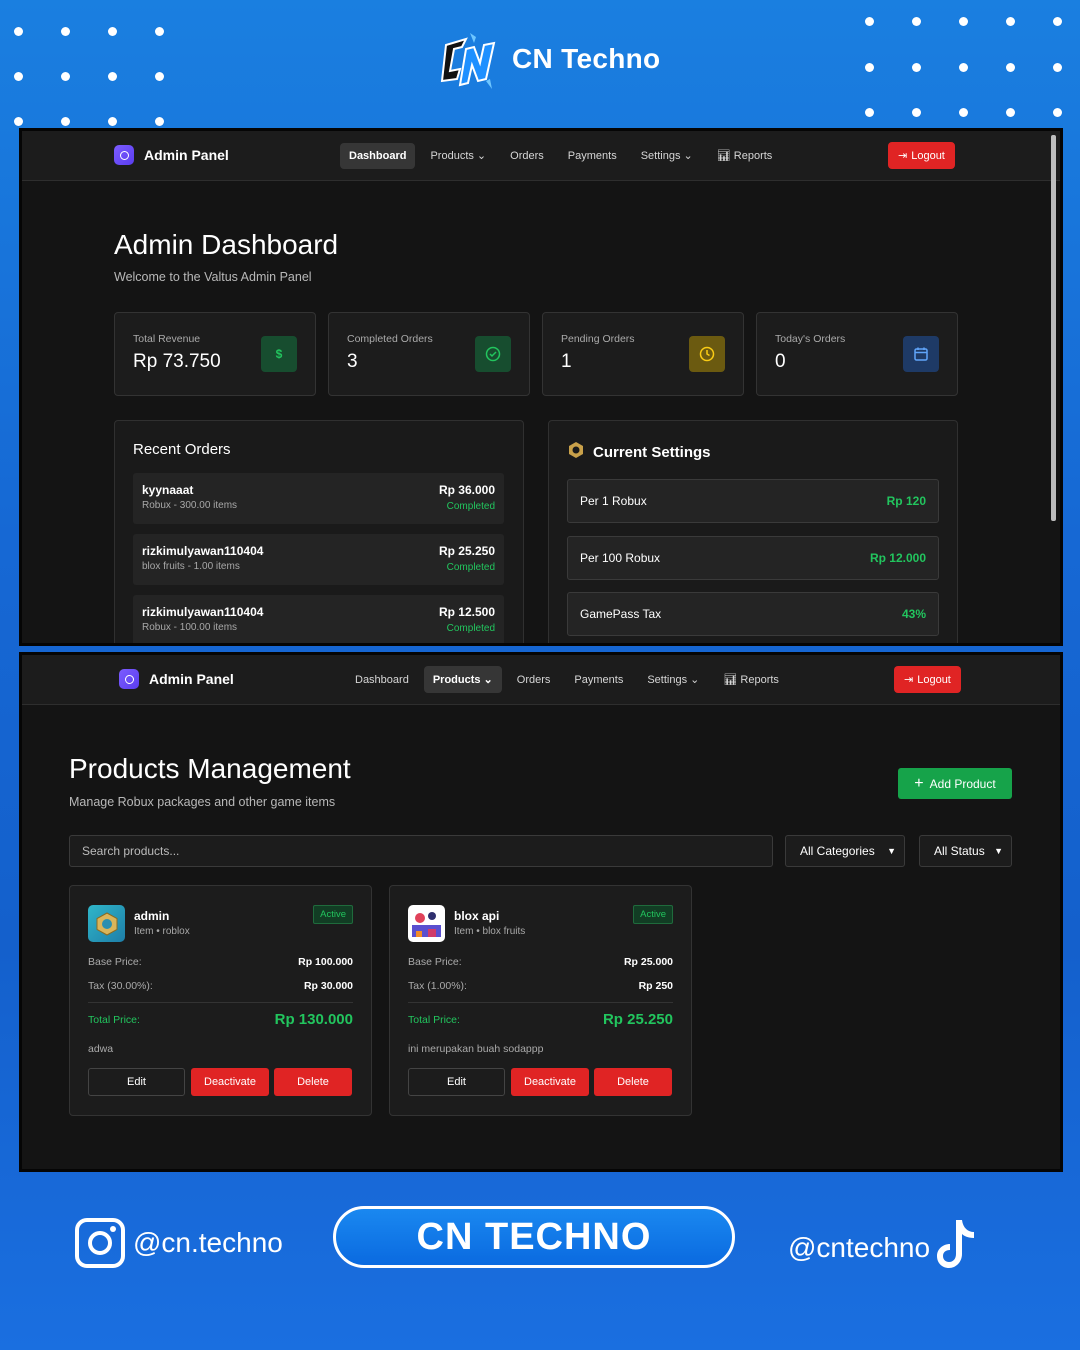 This screenshot has width=1080, height=1350. What do you see at coordinates (177, 361) in the screenshot?
I see `stat-value: Rp 73.750` at bounding box center [177, 361].